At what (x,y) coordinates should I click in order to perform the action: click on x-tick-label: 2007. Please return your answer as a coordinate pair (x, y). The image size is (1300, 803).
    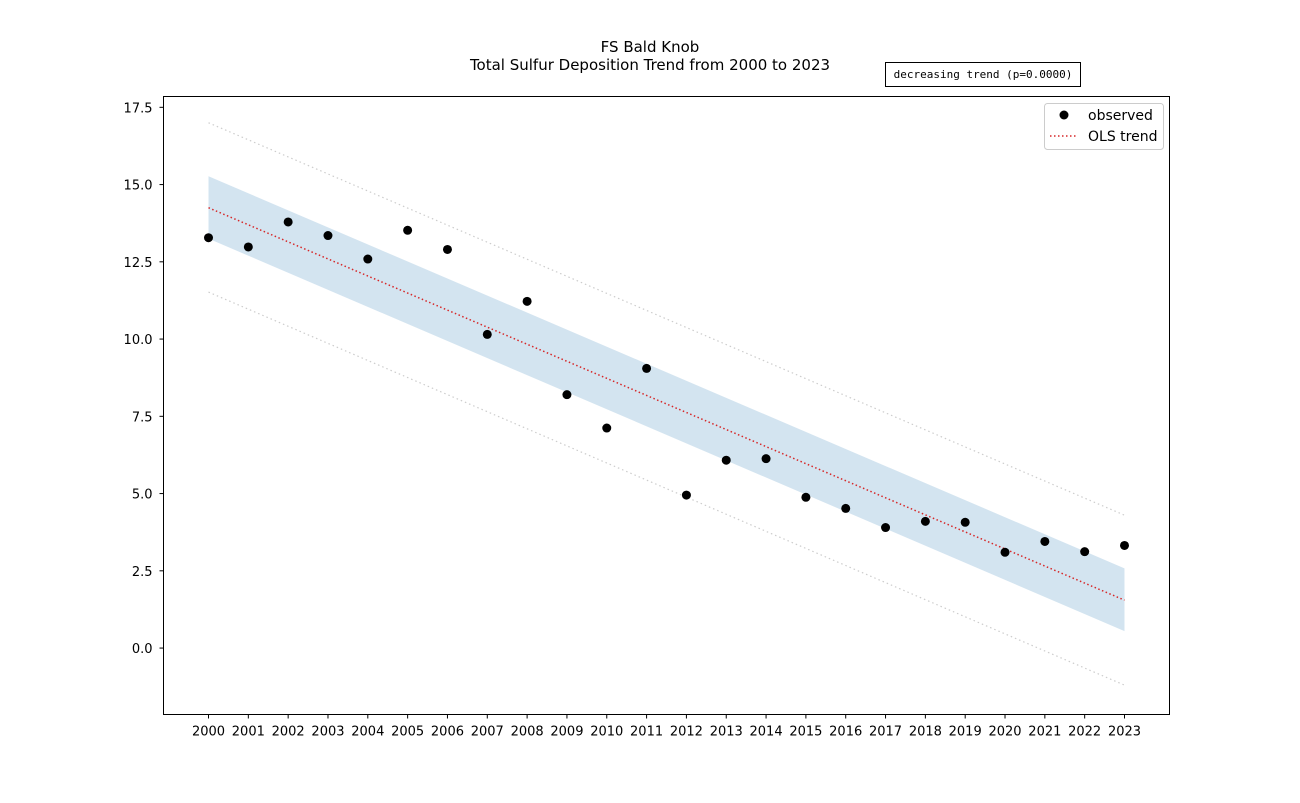
    Looking at the image, I should click on (487, 732).